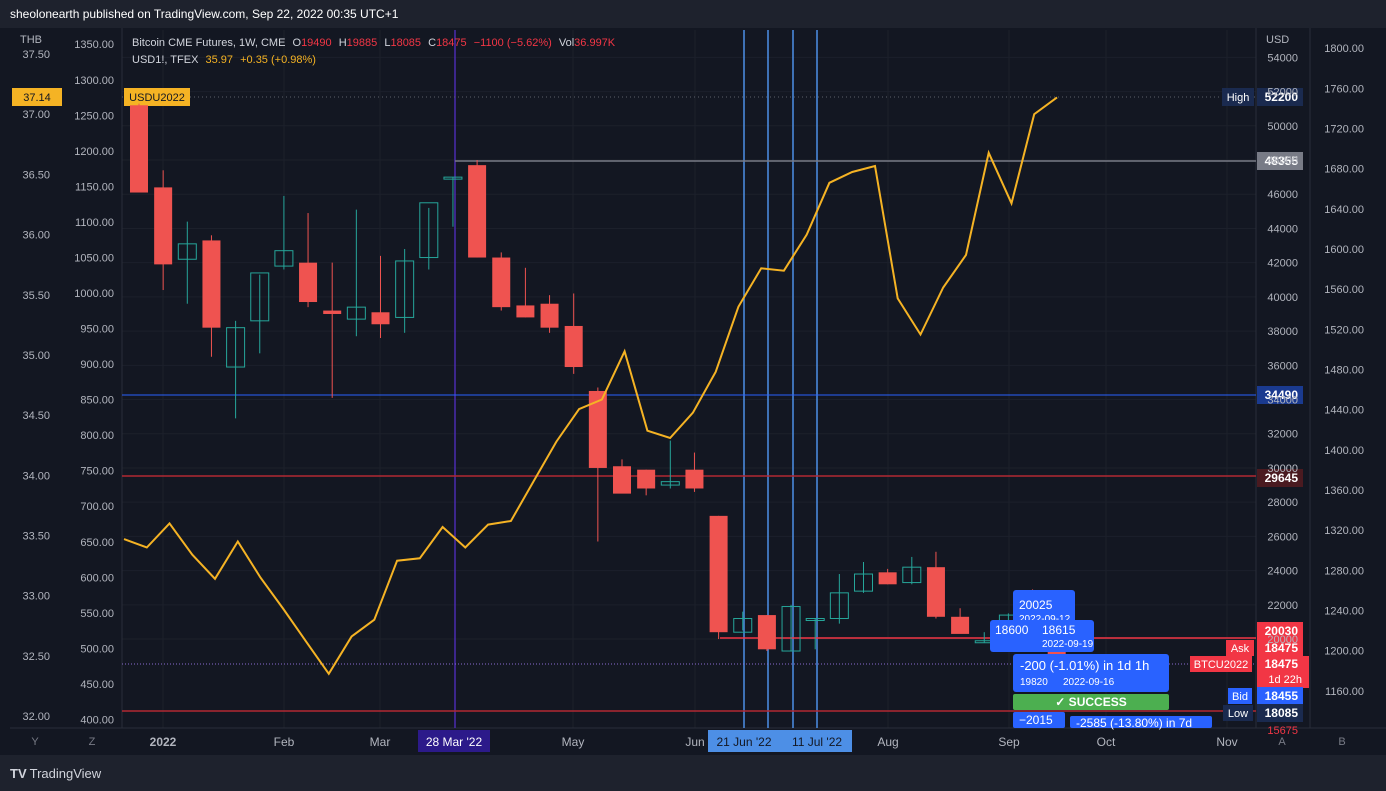  Describe the element at coordinates (36, 236) in the screenshot. I see `thb-tick-label: 36.00` at that location.